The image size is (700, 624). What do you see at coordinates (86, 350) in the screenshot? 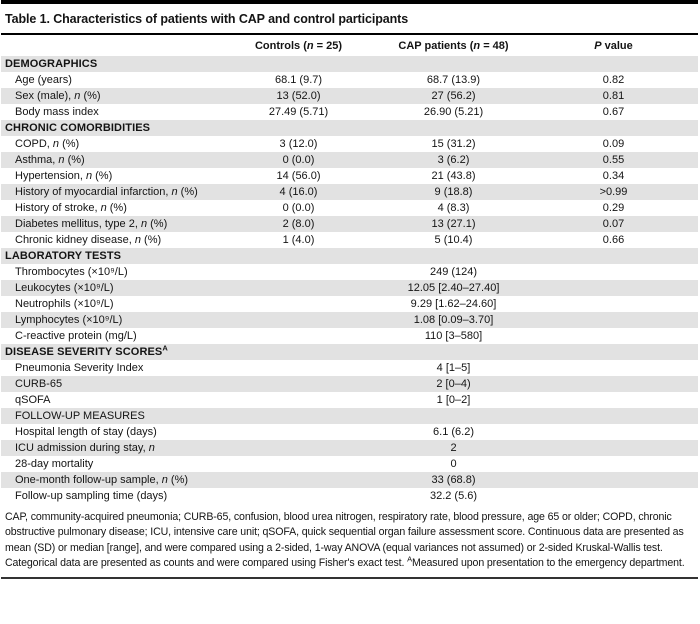
I see `row-label: DISEASE SEVERITY SCORESA` at bounding box center [86, 350].